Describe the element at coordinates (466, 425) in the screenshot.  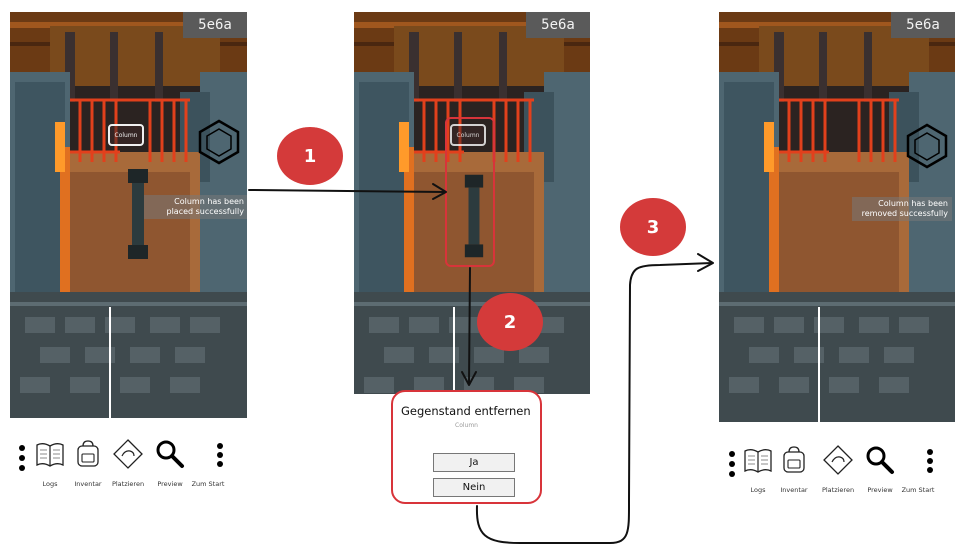
I see `dialog-subtitle: Column` at that location.